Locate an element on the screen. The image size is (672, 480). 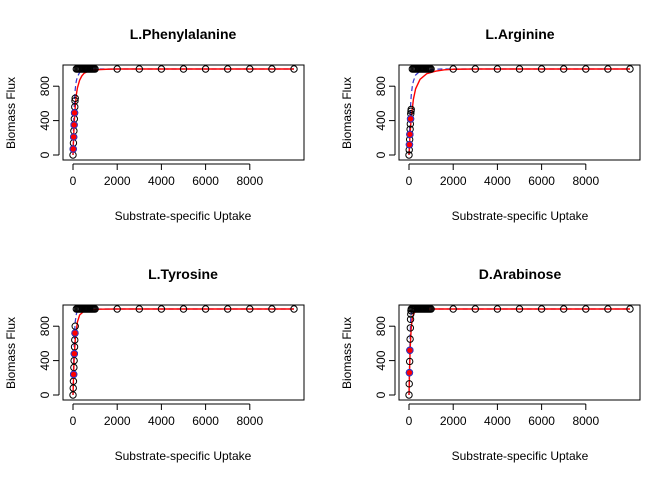
data-points is located at coordinates (519, 352).